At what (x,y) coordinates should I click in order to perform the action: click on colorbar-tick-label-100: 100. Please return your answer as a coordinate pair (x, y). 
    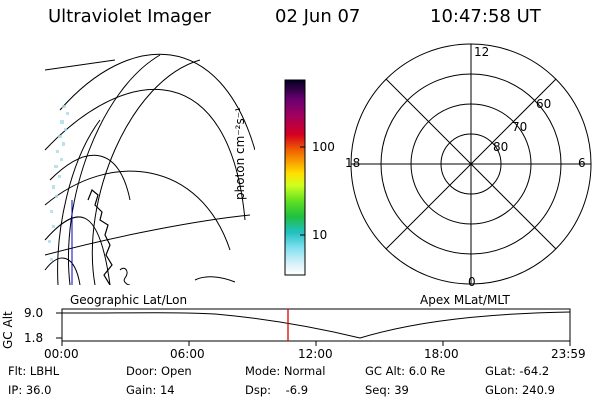
    Looking at the image, I should click on (323, 147).